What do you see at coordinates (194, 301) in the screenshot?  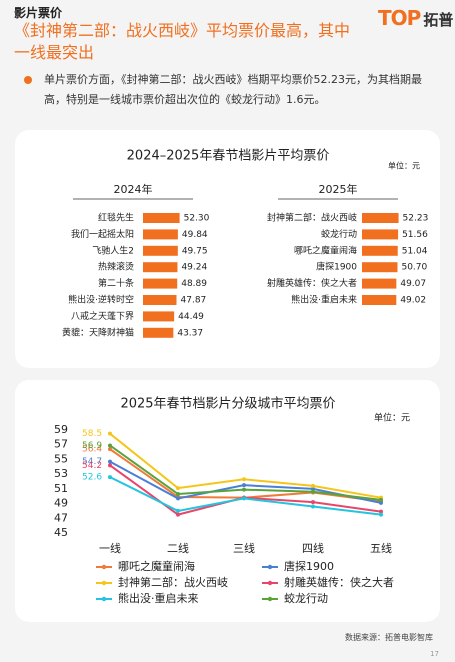 I see `value-label: 47.87` at bounding box center [194, 301].